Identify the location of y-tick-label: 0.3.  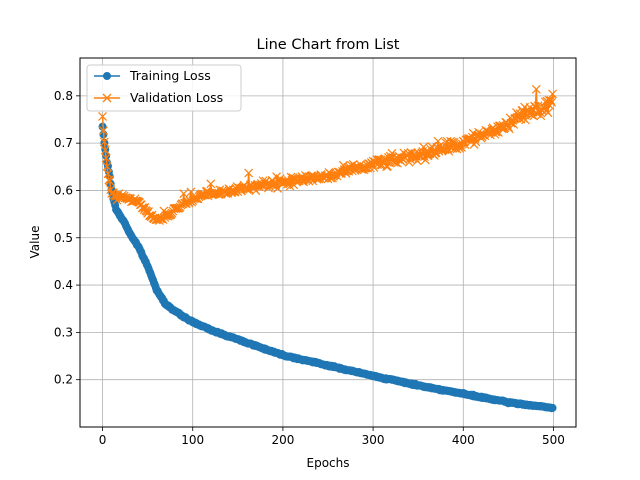
(63, 332).